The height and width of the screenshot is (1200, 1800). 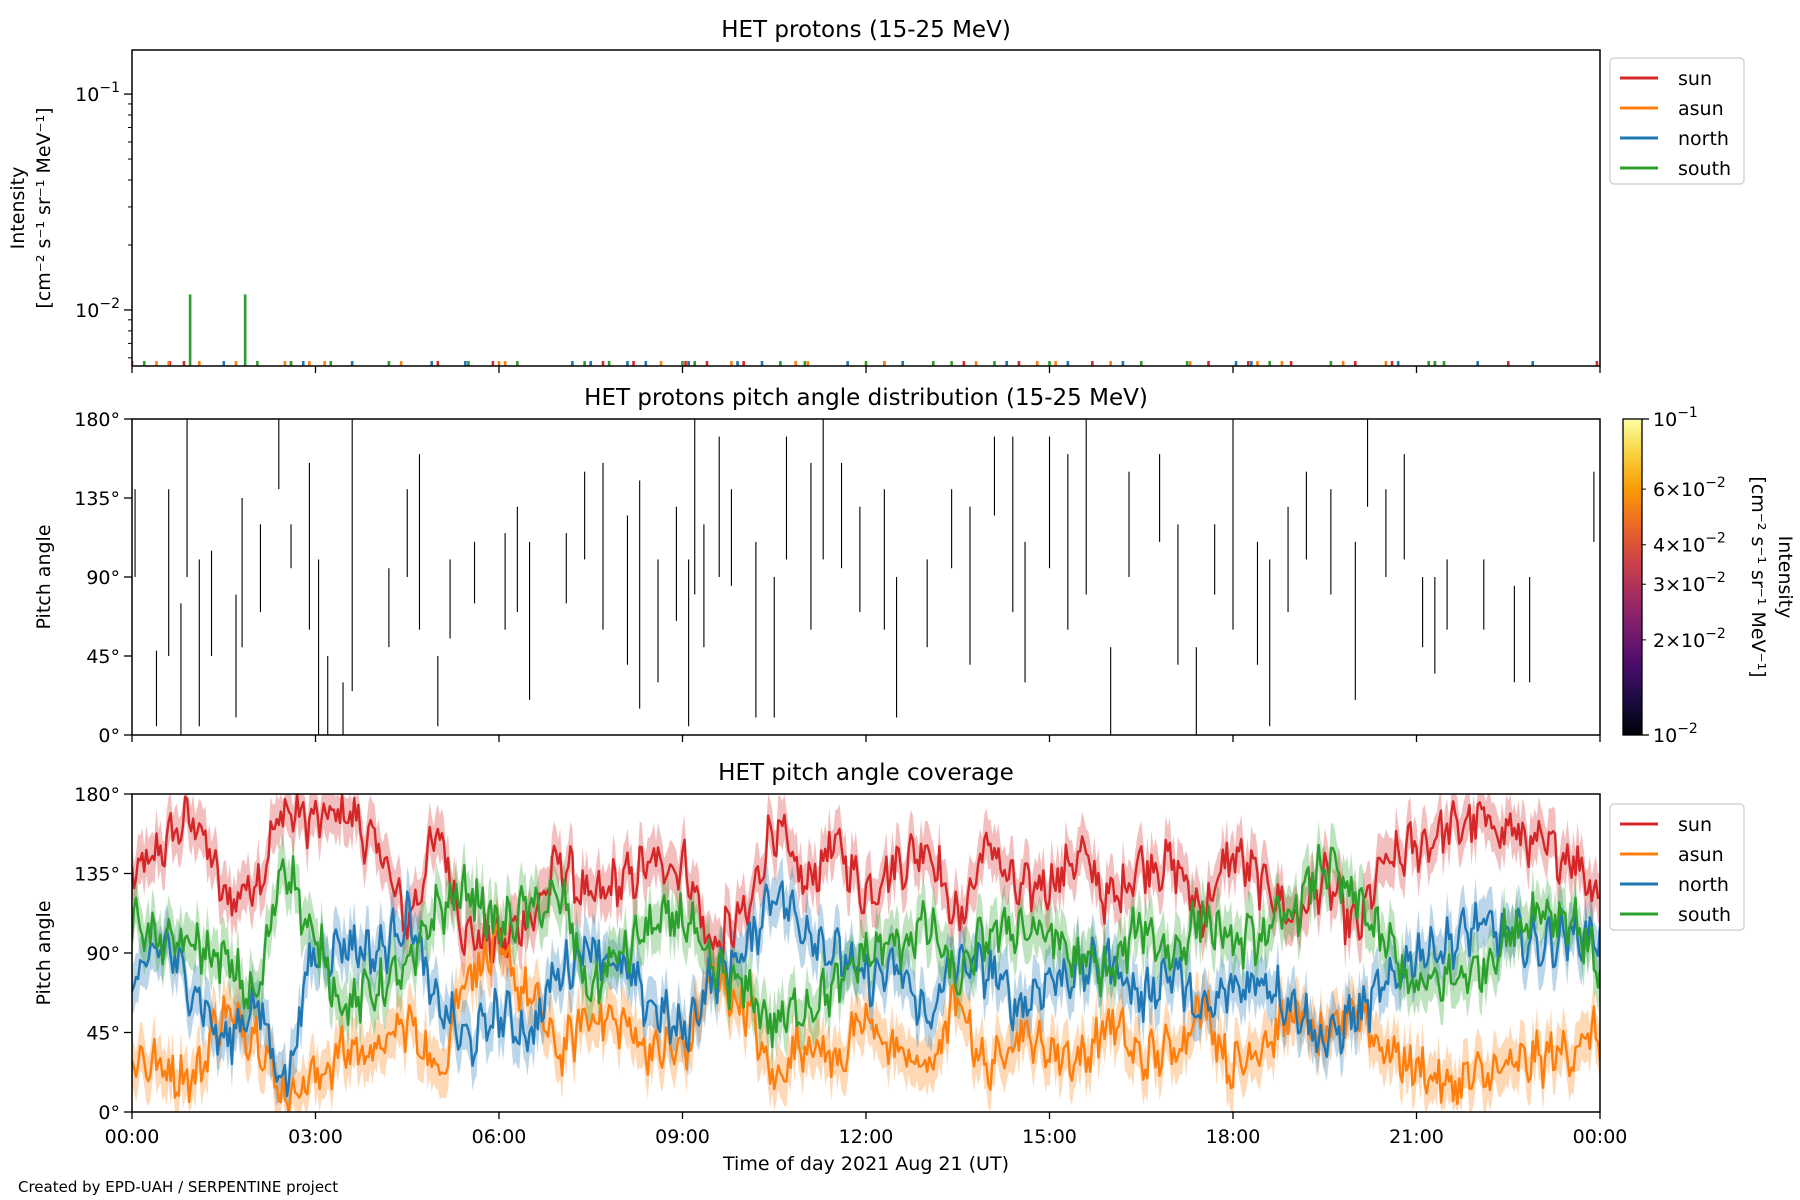 I want to click on panel1-ylabel-line2: [cm⁻² s⁻¹ sr⁻¹ MeV⁻¹], so click(x=44, y=207).